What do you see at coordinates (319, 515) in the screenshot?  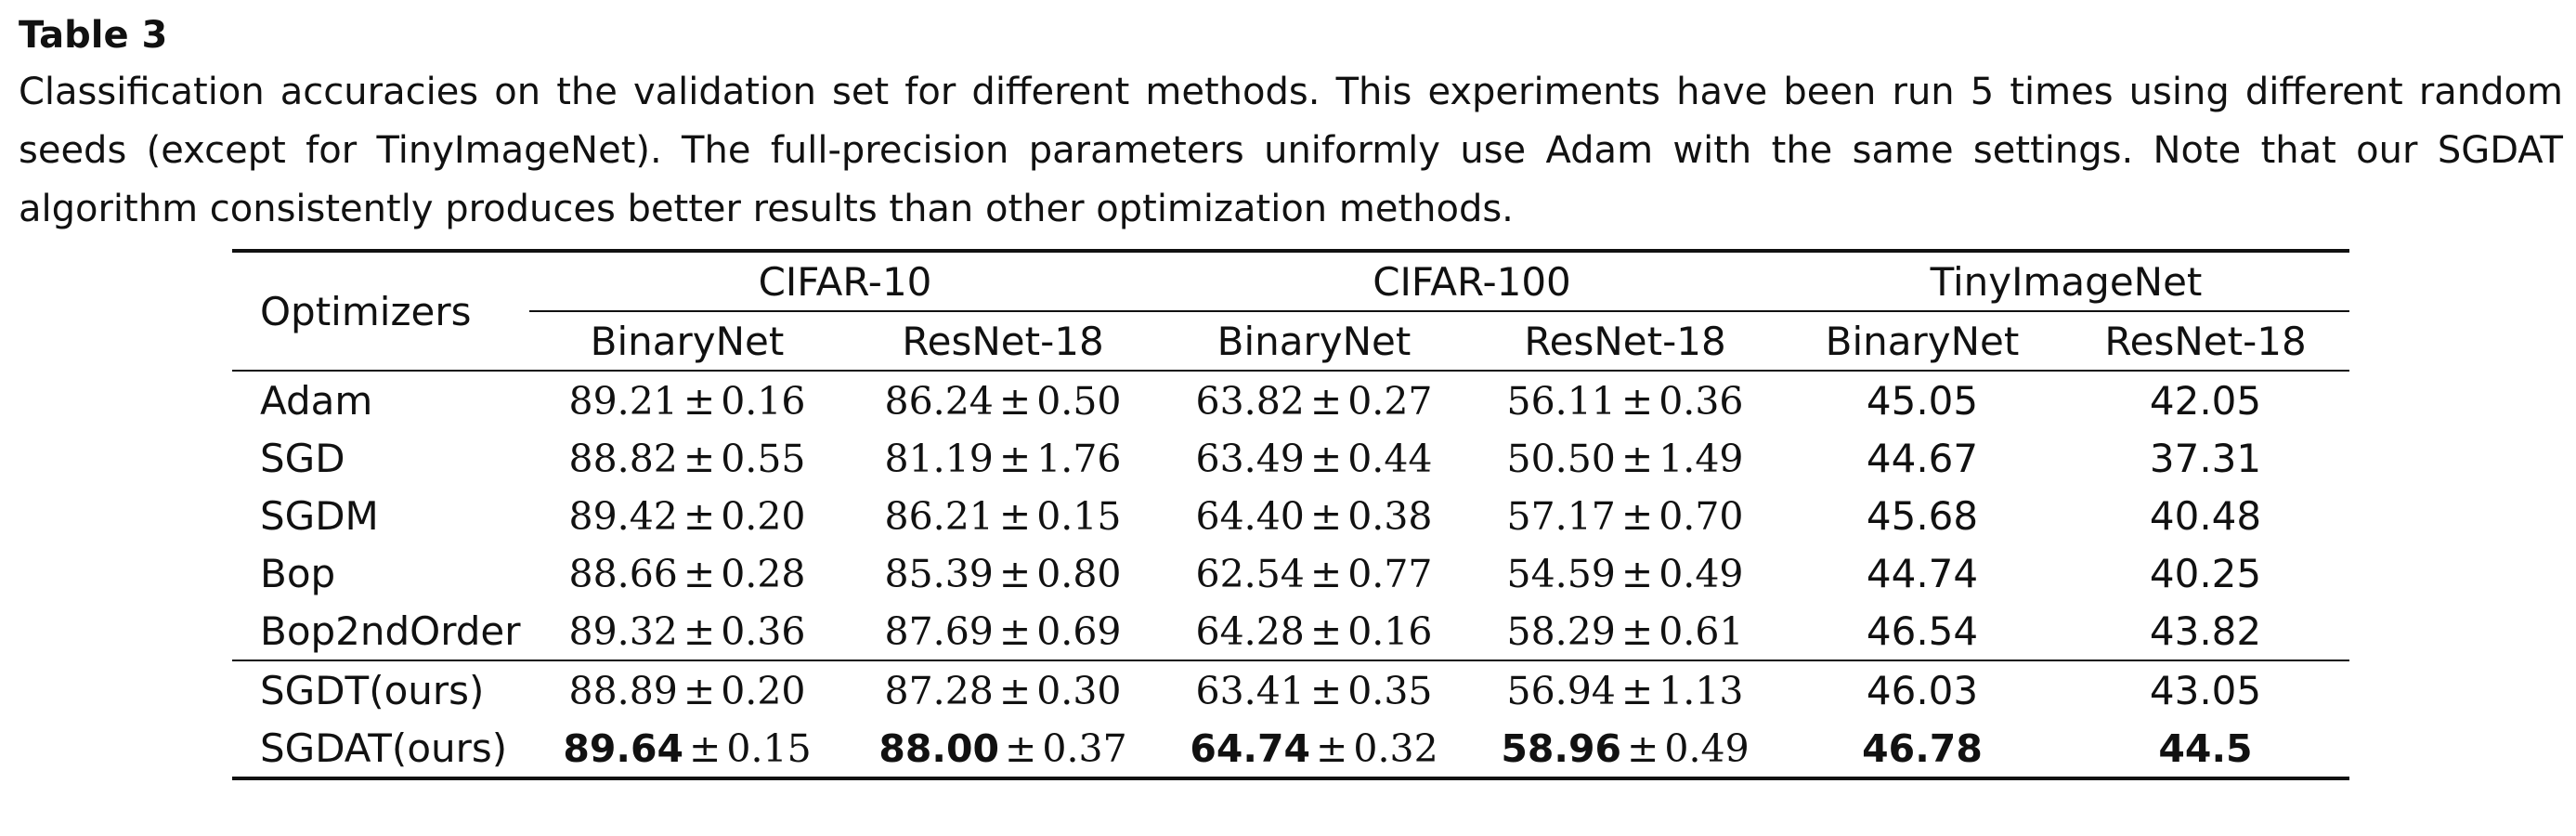 I see `optimizer-name: SGDM` at bounding box center [319, 515].